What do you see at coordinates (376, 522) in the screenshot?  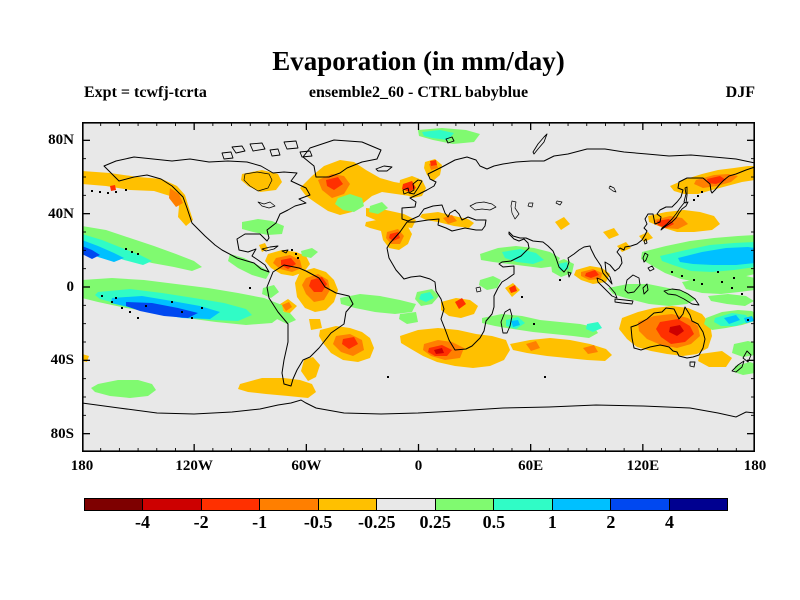 I see `colorbar-level-label: -0.25` at bounding box center [376, 522].